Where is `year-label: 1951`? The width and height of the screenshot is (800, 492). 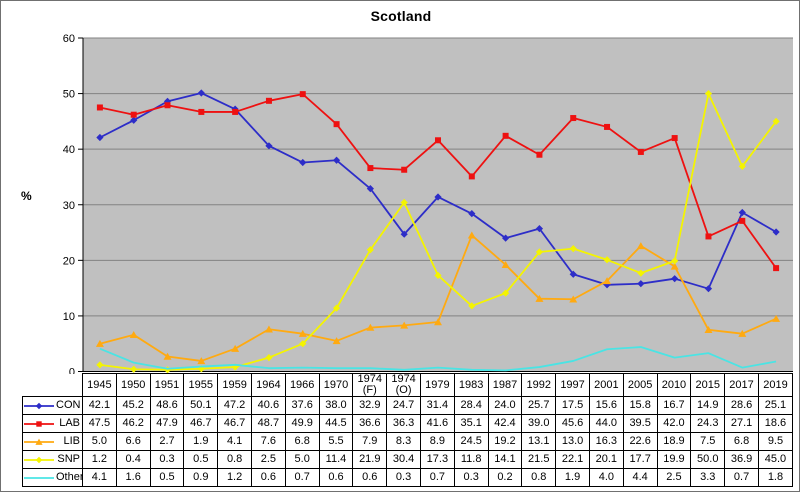
year-label: 1951 is located at coordinates (167, 385).